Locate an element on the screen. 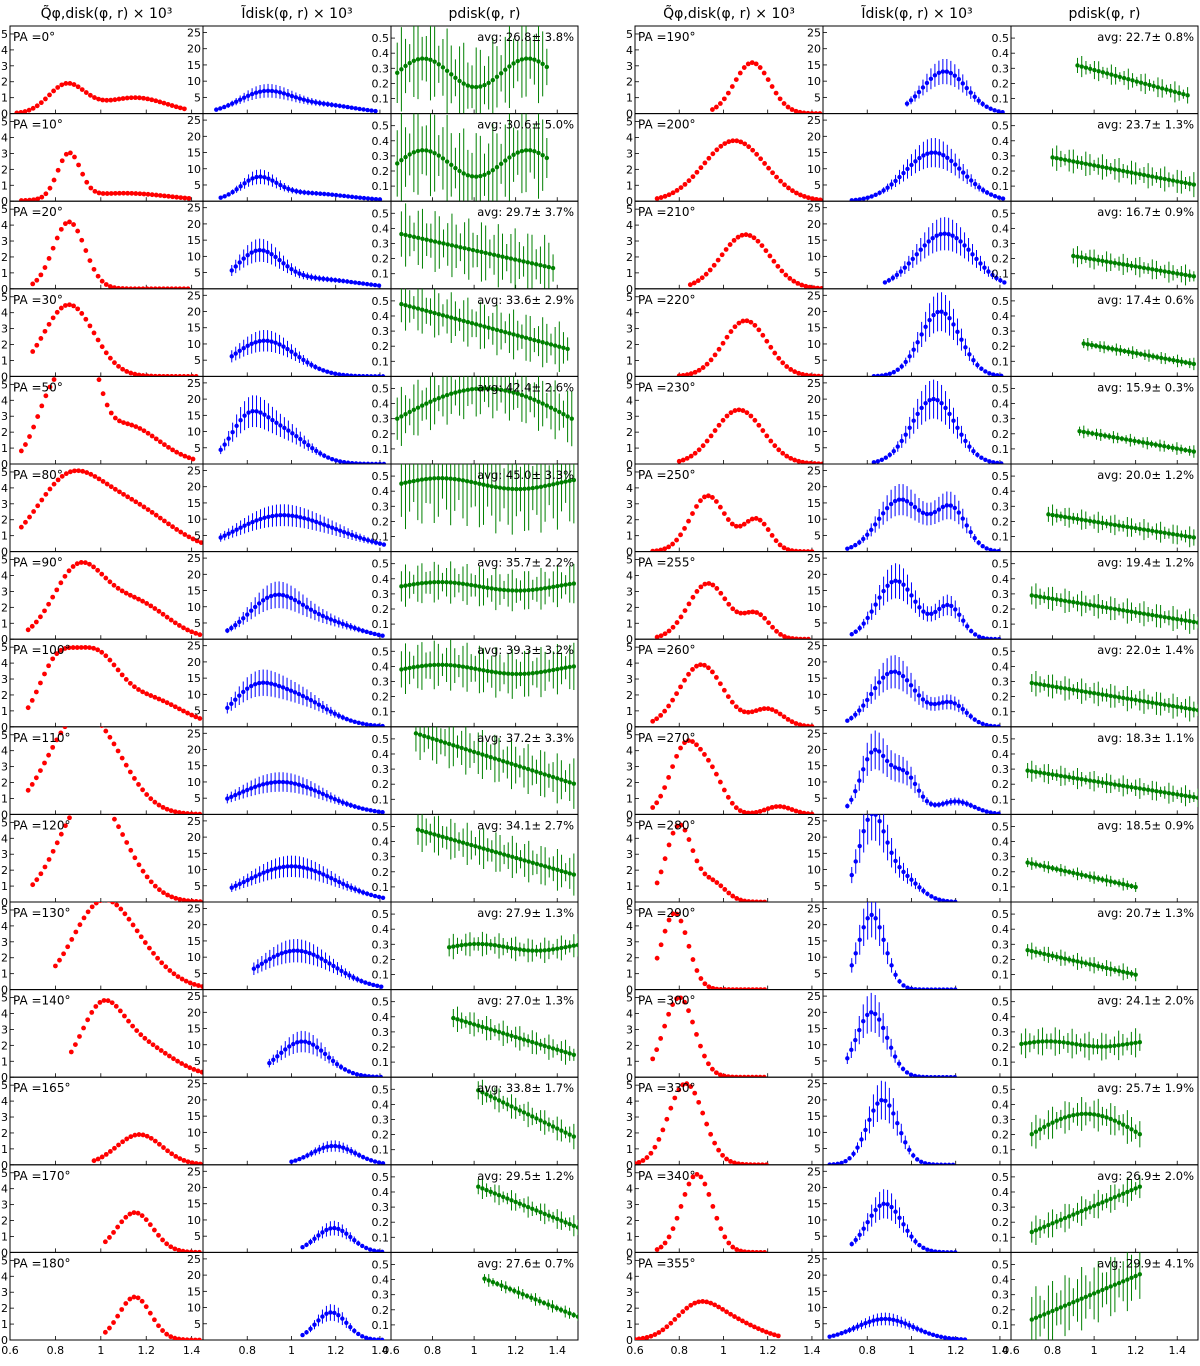 Image resolution: width=1200 pixels, height=1366 pixels. y-tick-label: 25 is located at coordinates (194, 1171).